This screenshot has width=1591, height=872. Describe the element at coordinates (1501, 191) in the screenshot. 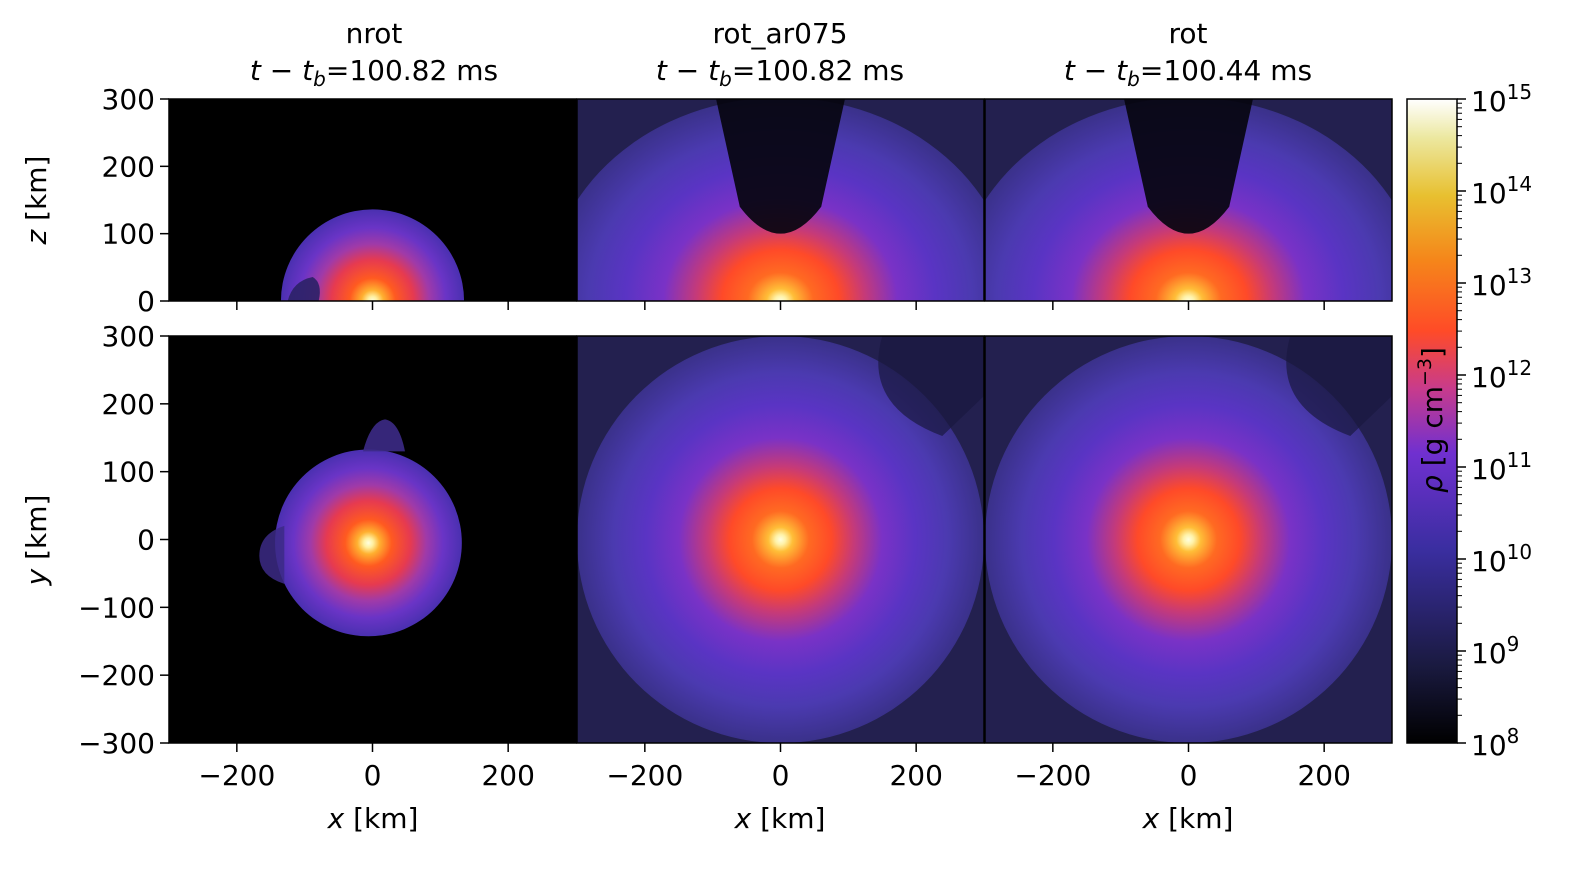

I see `colorbar-tick-label: 10¹⁴` at that location.